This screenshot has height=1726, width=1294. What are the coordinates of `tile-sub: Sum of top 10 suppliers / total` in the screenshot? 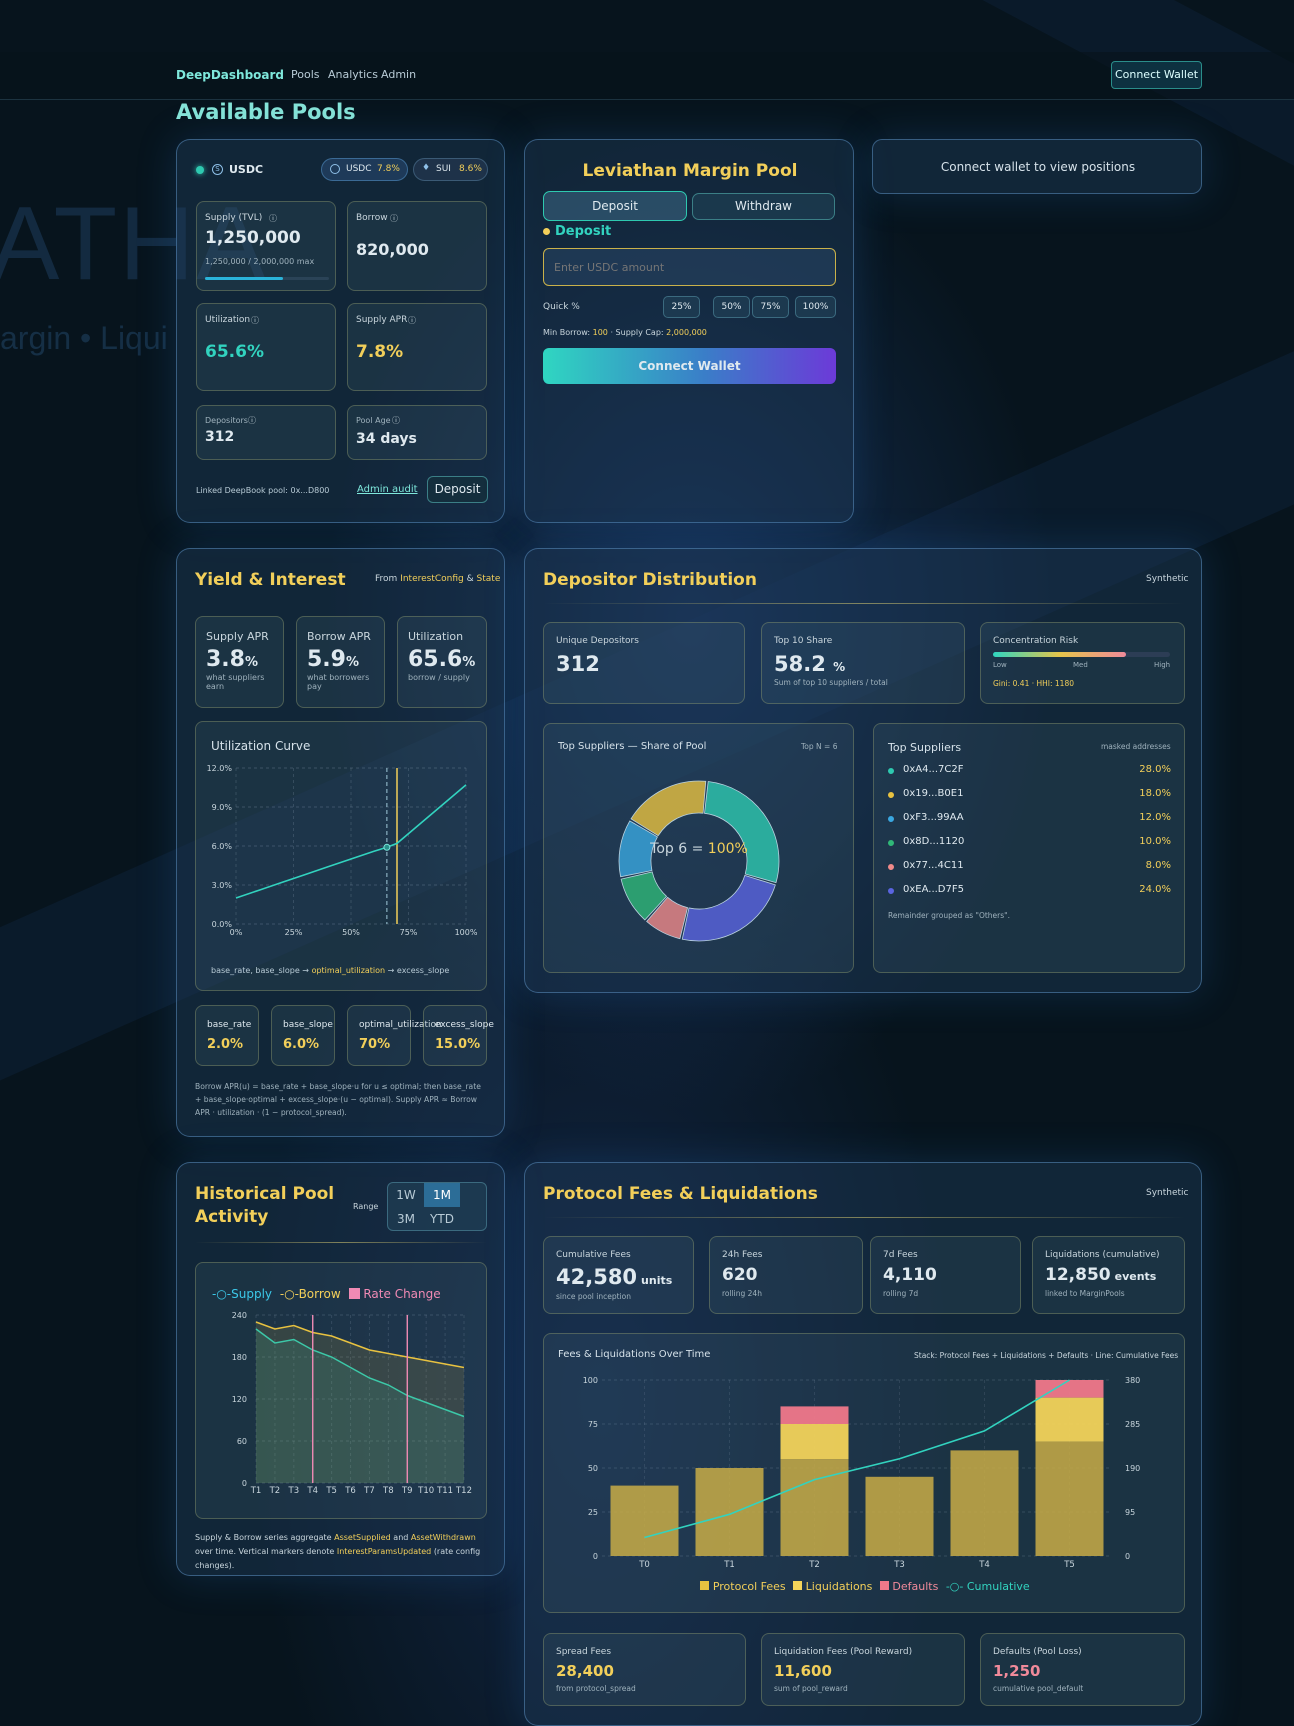 It's located at (831, 682).